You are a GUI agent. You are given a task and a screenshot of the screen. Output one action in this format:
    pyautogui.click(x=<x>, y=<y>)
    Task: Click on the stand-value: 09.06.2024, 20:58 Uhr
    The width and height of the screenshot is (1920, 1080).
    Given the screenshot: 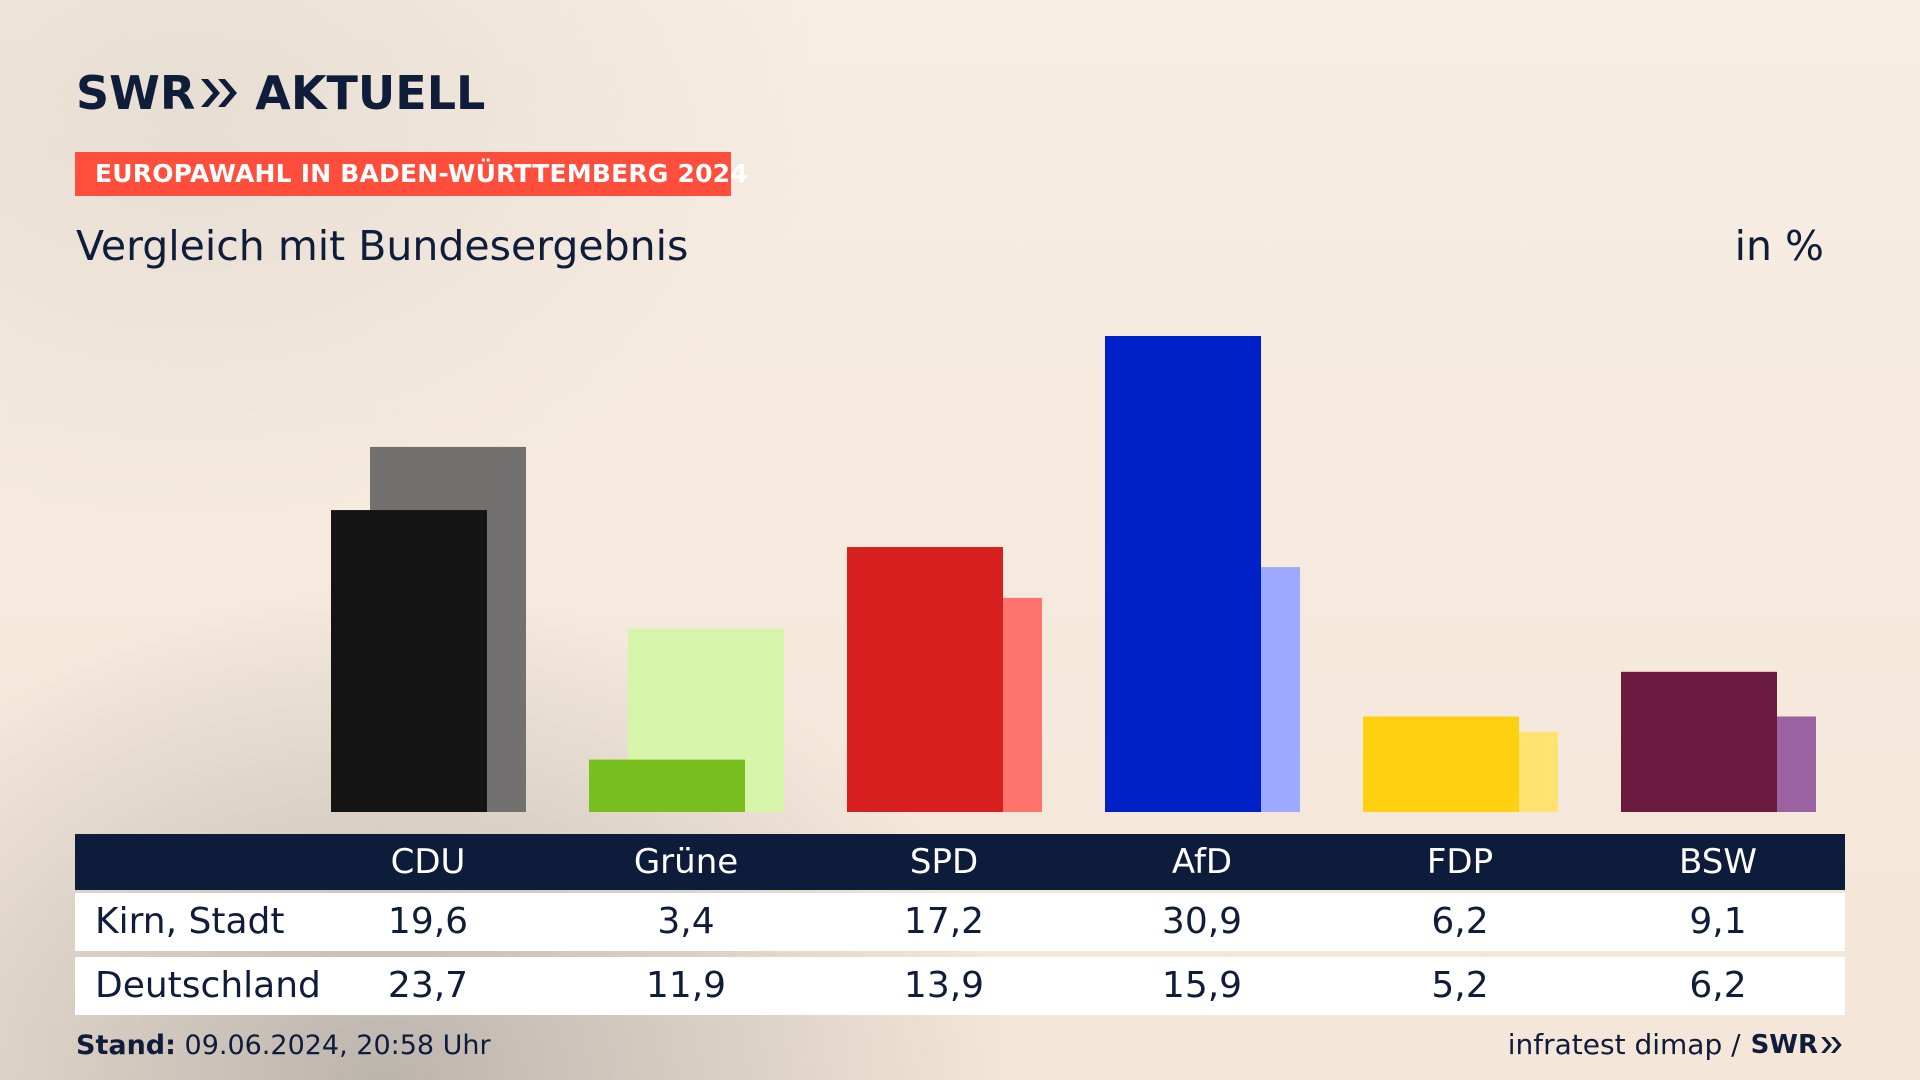 What is the action you would take?
    pyautogui.click(x=337, y=1045)
    